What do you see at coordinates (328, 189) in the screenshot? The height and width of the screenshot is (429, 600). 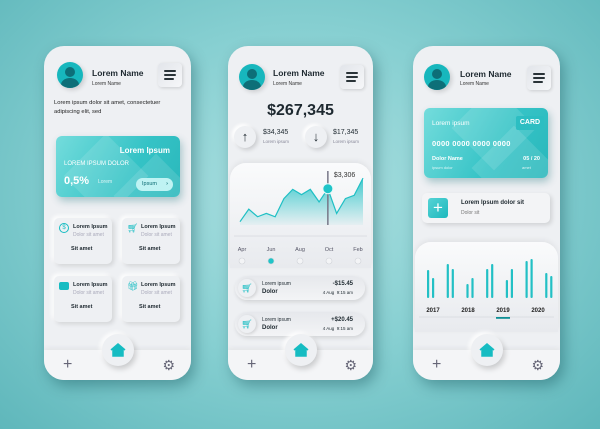 I see `marker-dot` at bounding box center [328, 189].